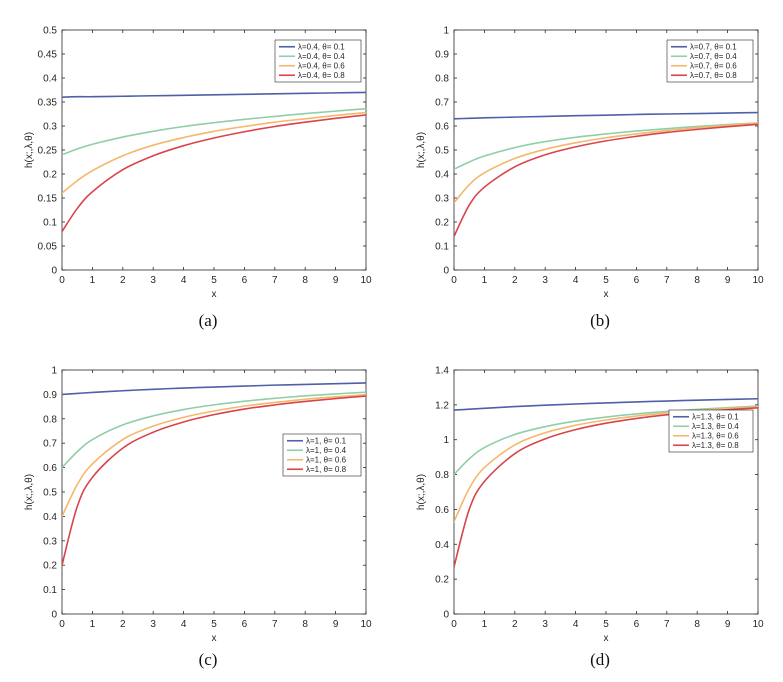 The image size is (783, 682). What do you see at coordinates (326, 441) in the screenshot?
I see `legend-entry-0: λ=1, θ= 0.1` at bounding box center [326, 441].